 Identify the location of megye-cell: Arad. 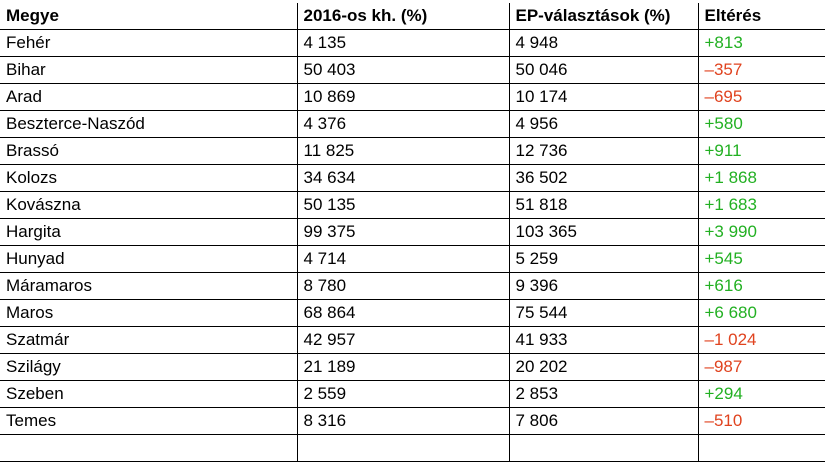
(149, 97).